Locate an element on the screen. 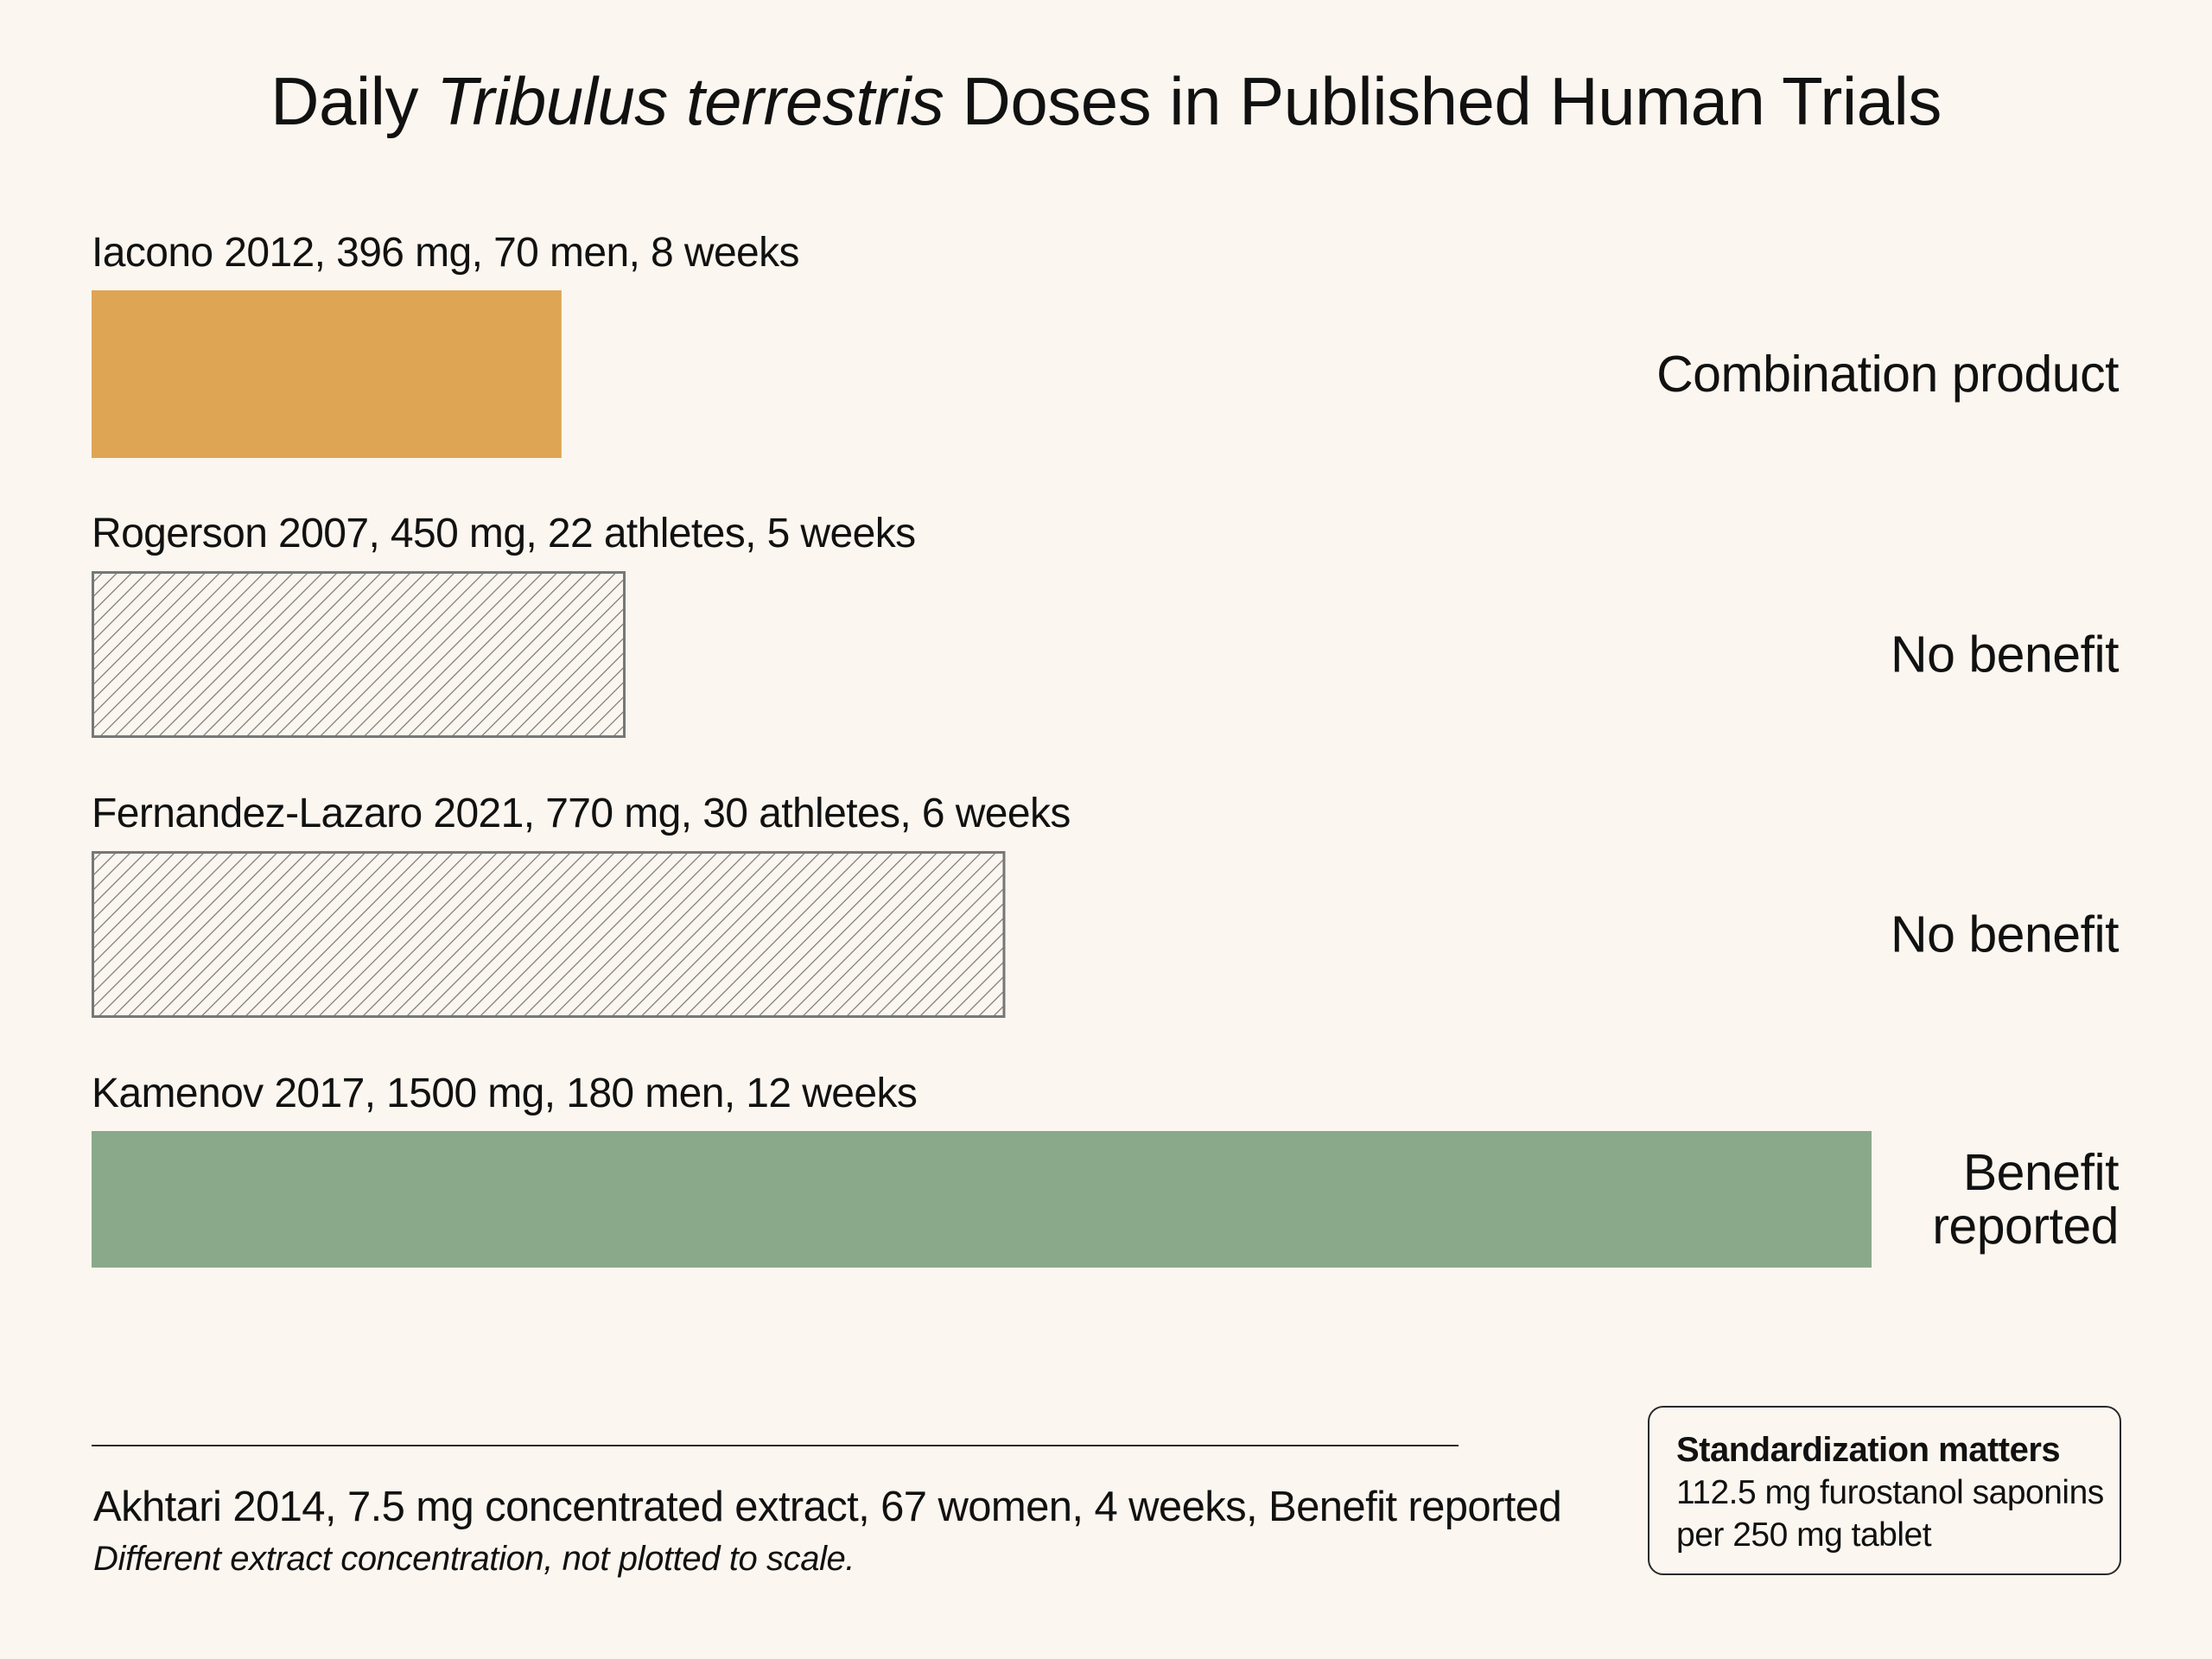  bar-label-4: Kamenov 2017, 1500 mg, 180 men, 12 weeks is located at coordinates (504, 1093).